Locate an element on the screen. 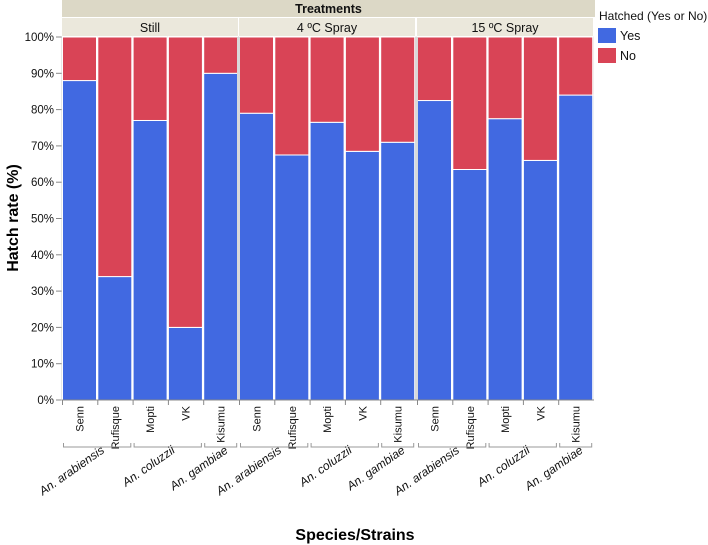 The height and width of the screenshot is (545, 708). legend-title: Hatched (Yes or No) is located at coordinates (653, 16).